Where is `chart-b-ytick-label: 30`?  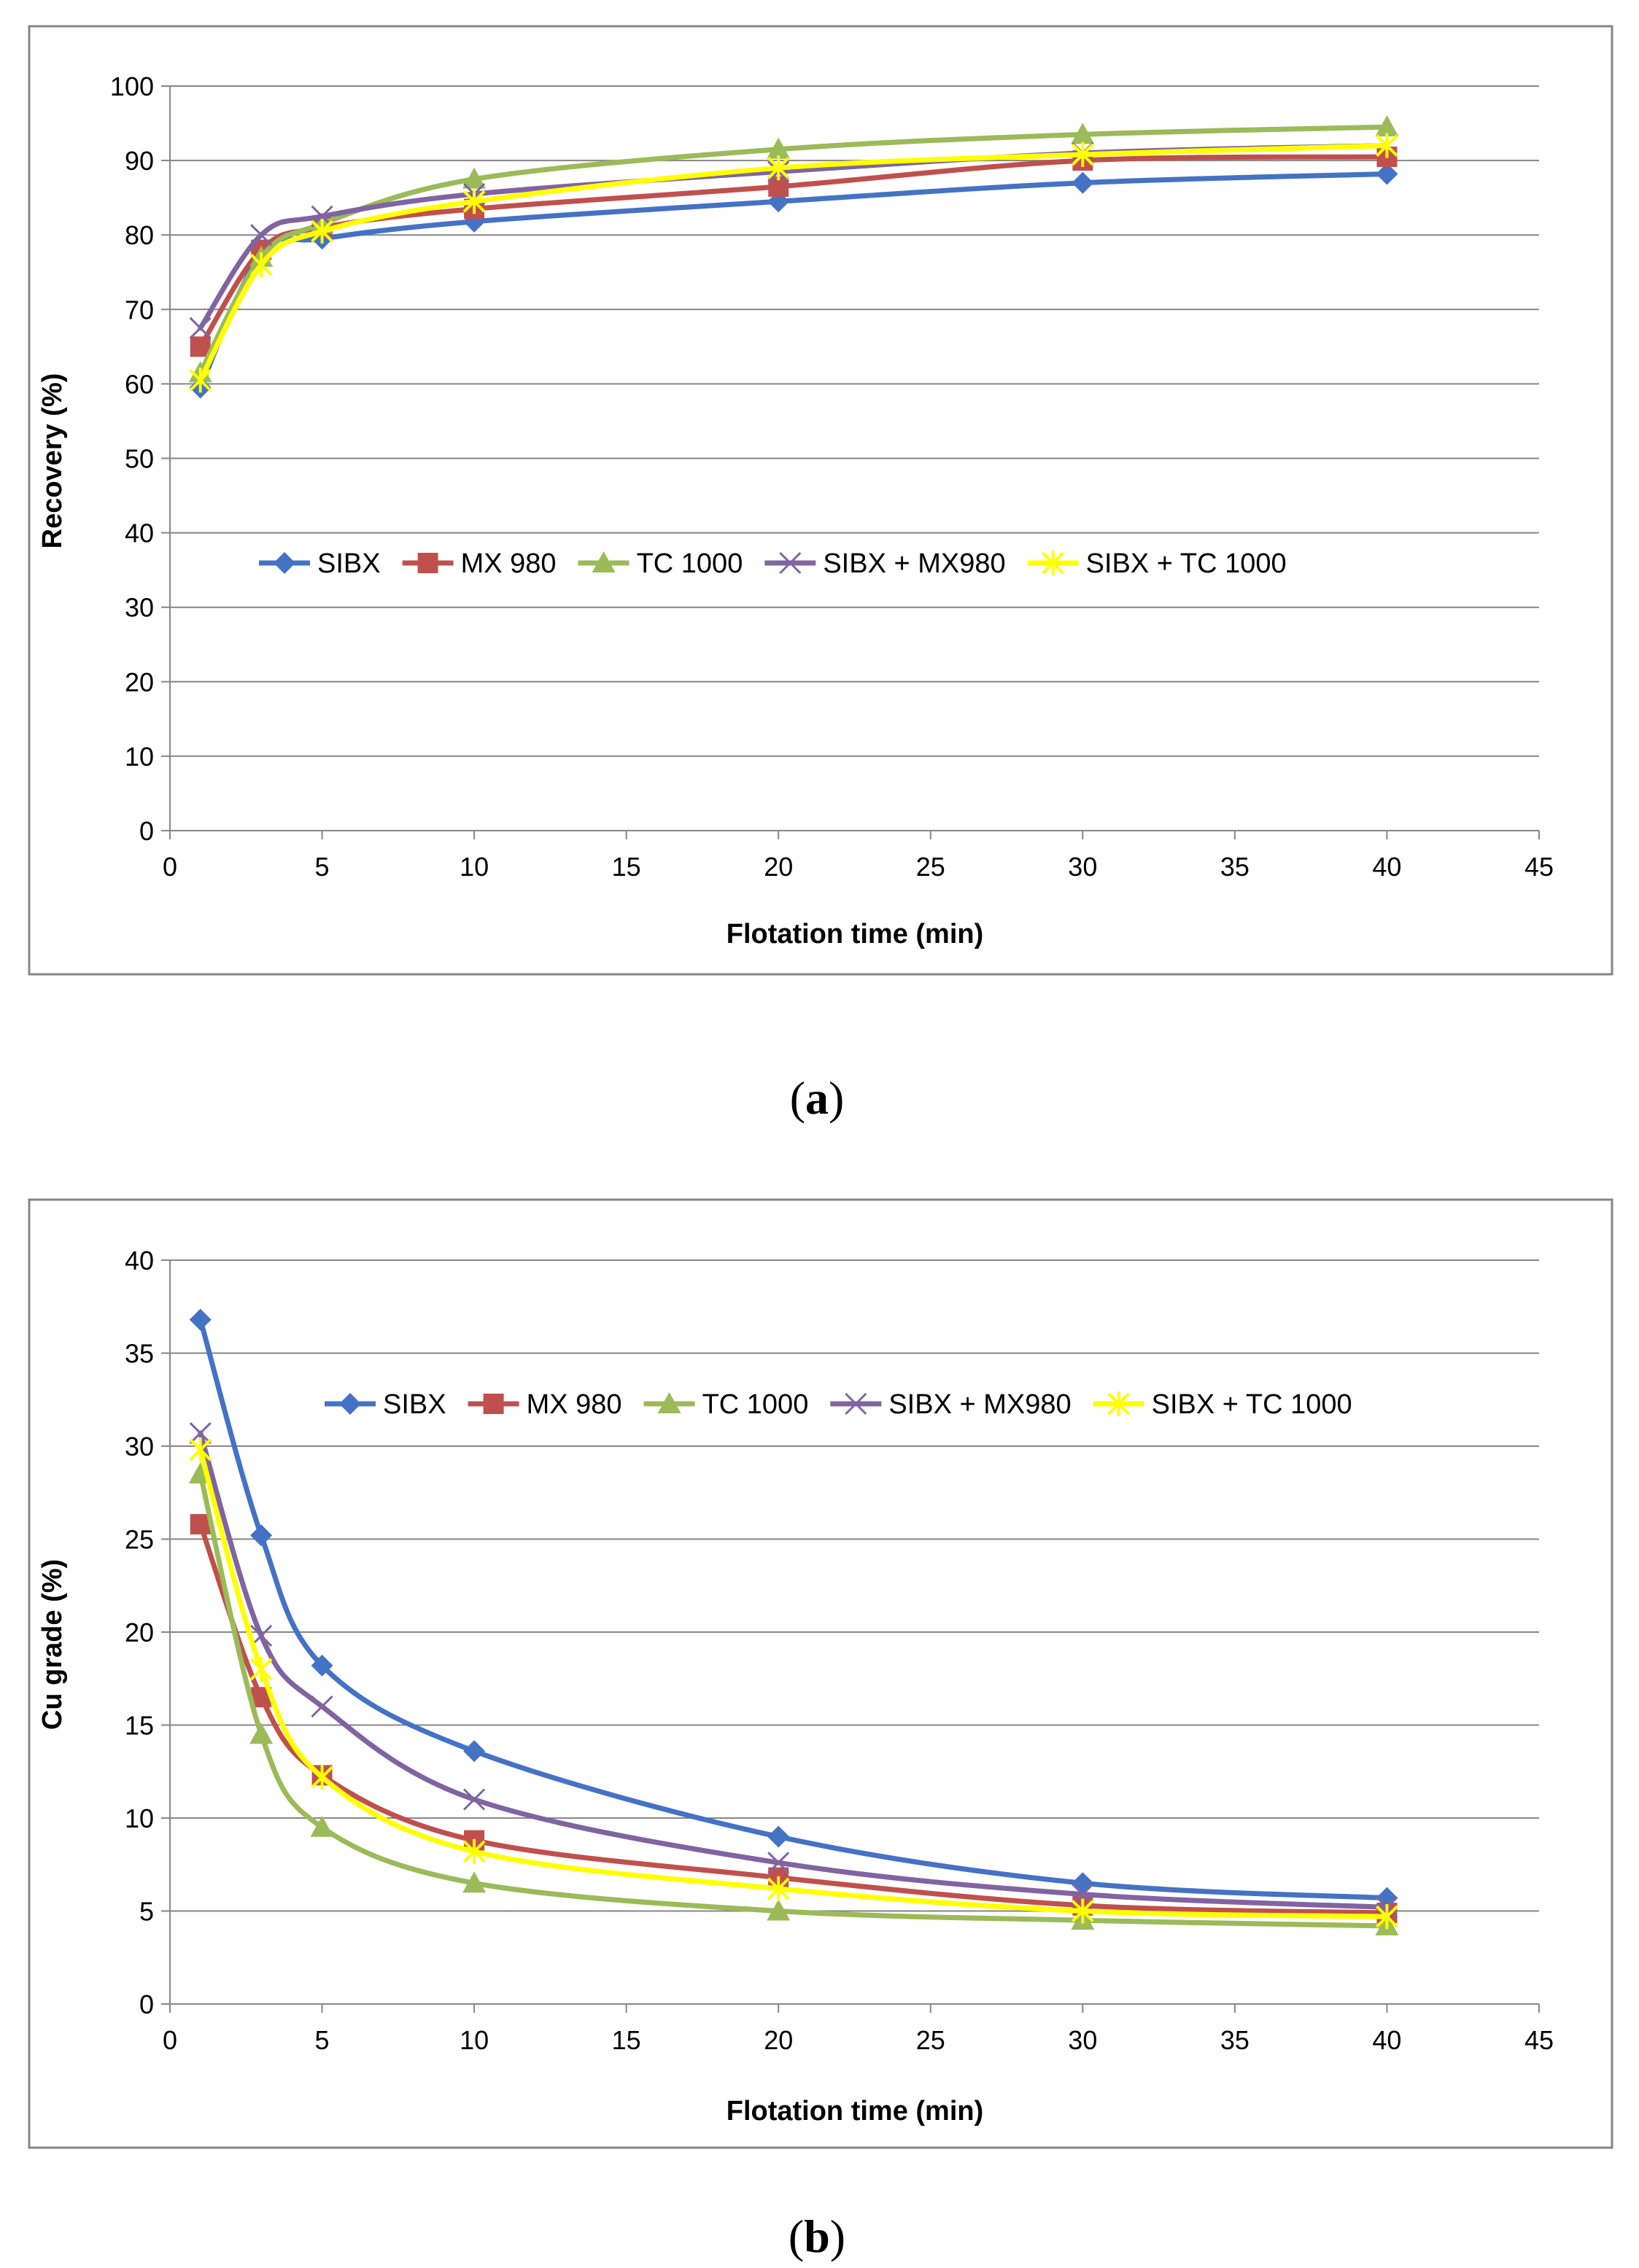 chart-b-ytick-label: 30 is located at coordinates (139, 1446).